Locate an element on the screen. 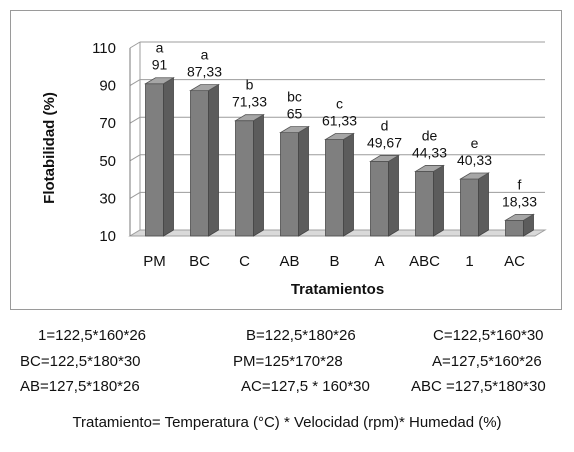 This screenshot has width=574, height=452. significance-letter-B: c is located at coordinates (339, 103).